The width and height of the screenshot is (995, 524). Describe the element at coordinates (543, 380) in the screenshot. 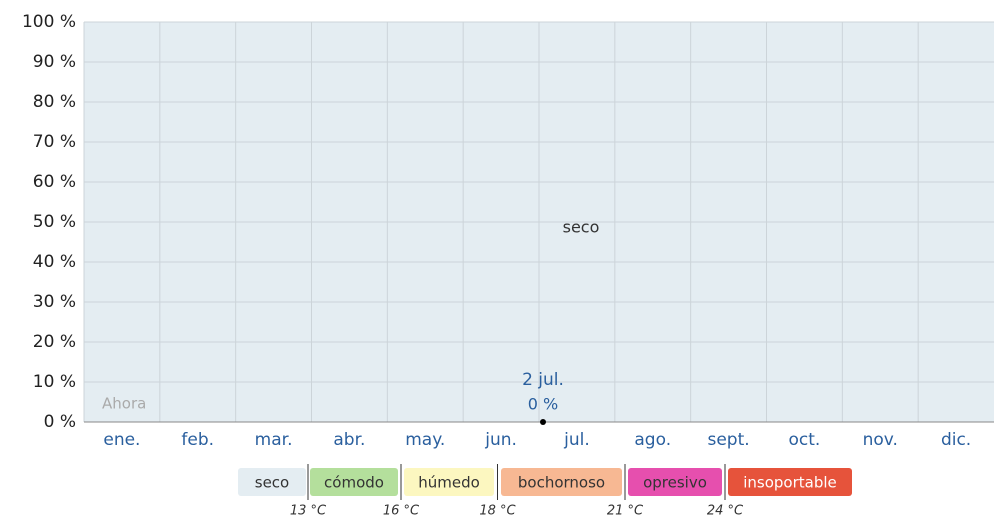

I see `annotation-label: 2 jul.` at that location.